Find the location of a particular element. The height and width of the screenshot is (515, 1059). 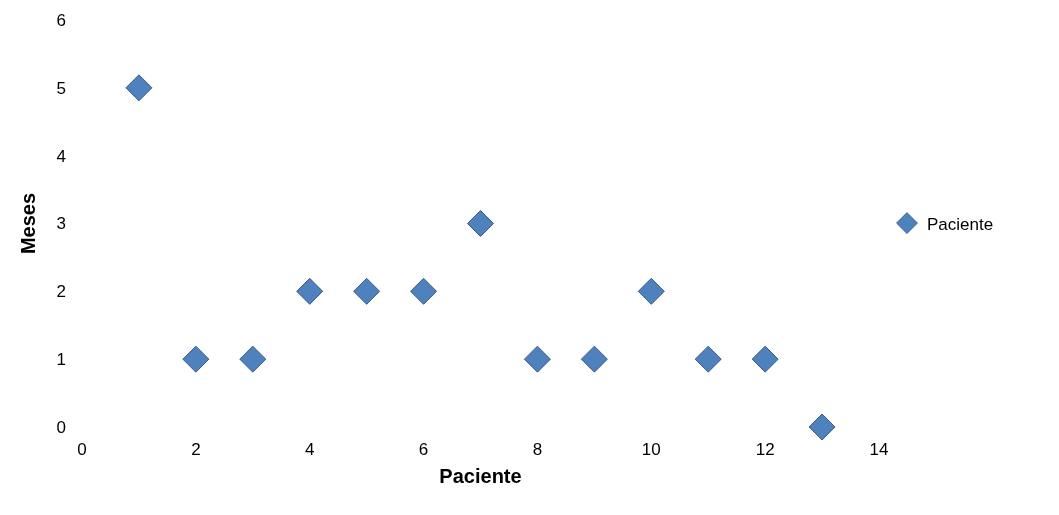

x-axis-title: Paciente is located at coordinates (480, 475).